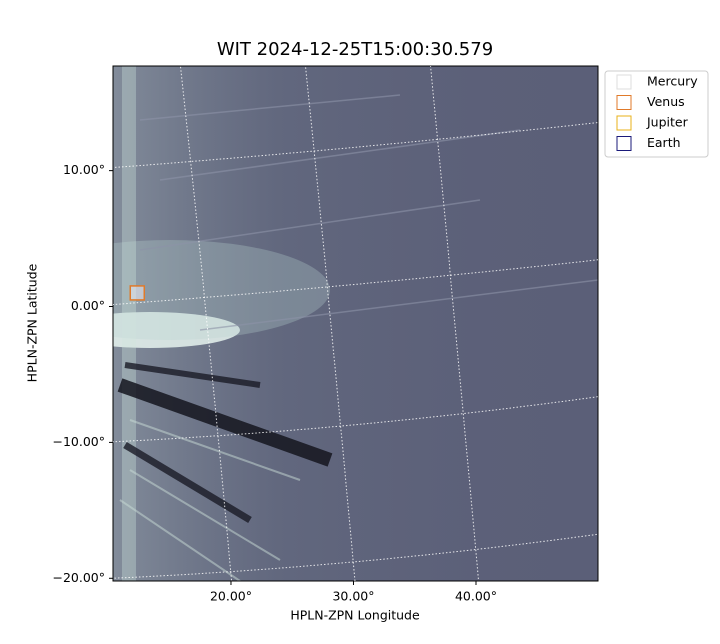 Image resolution: width=720 pixels, height=644 pixels. What do you see at coordinates (32, 322) in the screenshot?
I see `y-axis-label: HPLN-ZPN Latitude` at bounding box center [32, 322].